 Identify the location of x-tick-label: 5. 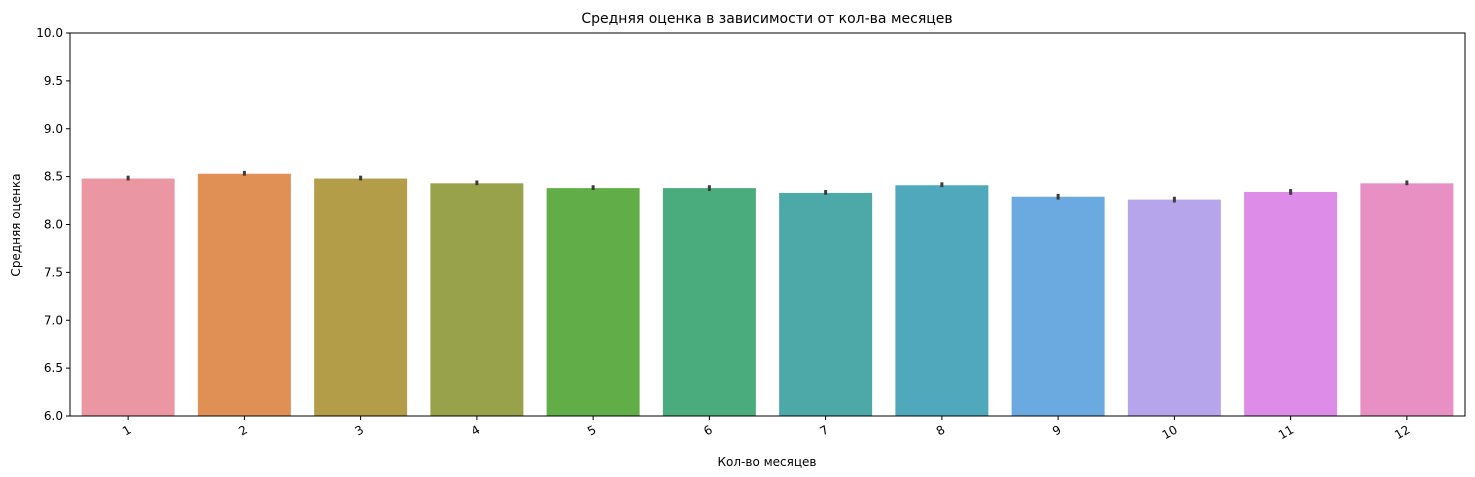
(592, 430).